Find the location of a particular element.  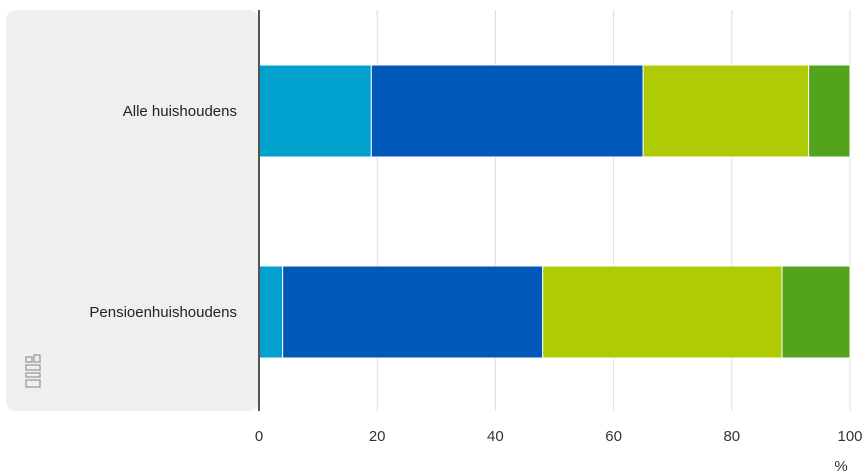

category-label-alle-huishoudens: Alle huishoudens is located at coordinates (180, 111).